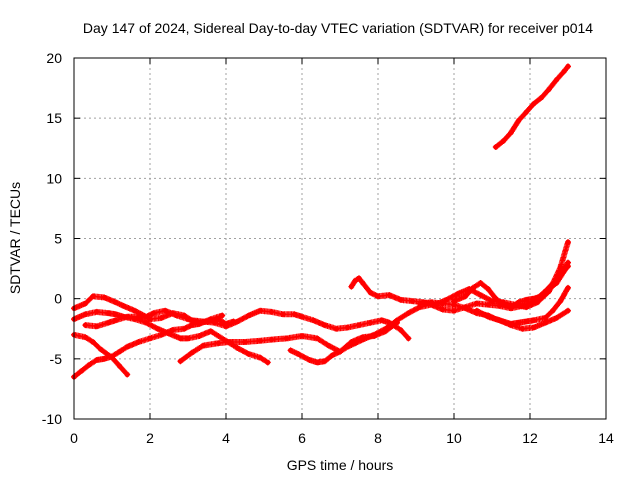  Describe the element at coordinates (58, 299) in the screenshot. I see `y-tick-label: 0` at that location.